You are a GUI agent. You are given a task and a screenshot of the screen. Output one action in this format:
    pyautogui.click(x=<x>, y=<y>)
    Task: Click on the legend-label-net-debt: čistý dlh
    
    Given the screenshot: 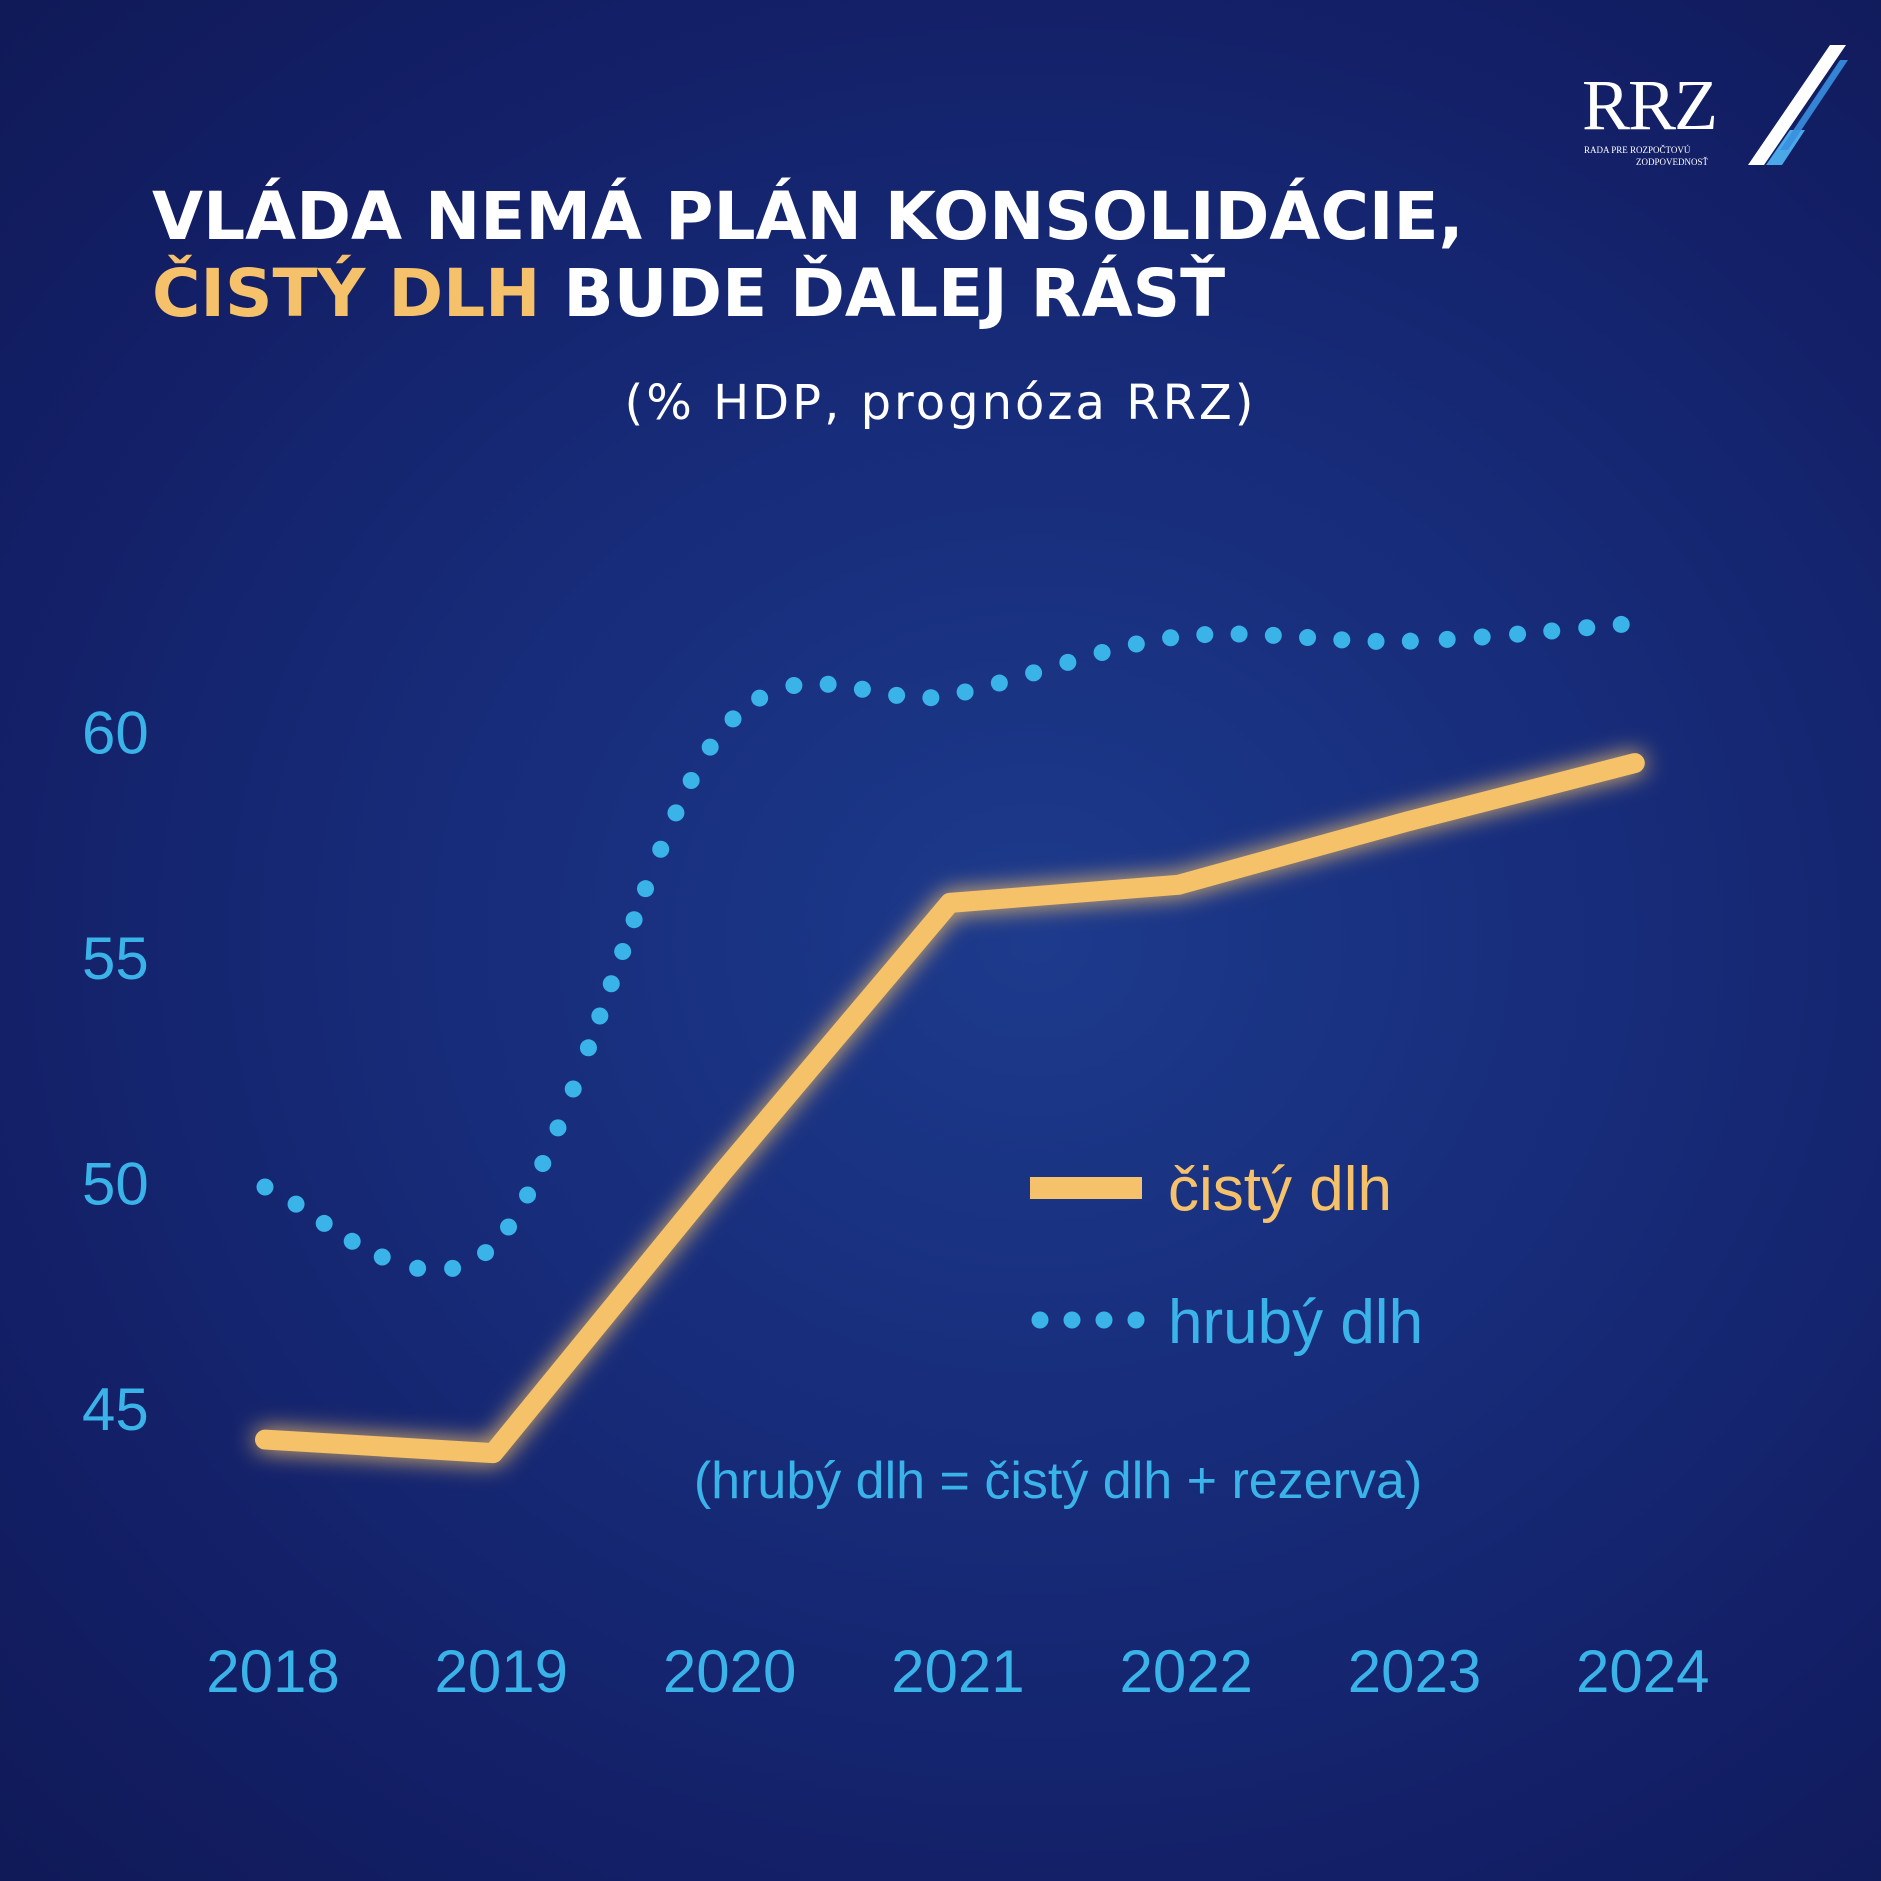 What is the action you would take?
    pyautogui.click(x=1280, y=1189)
    